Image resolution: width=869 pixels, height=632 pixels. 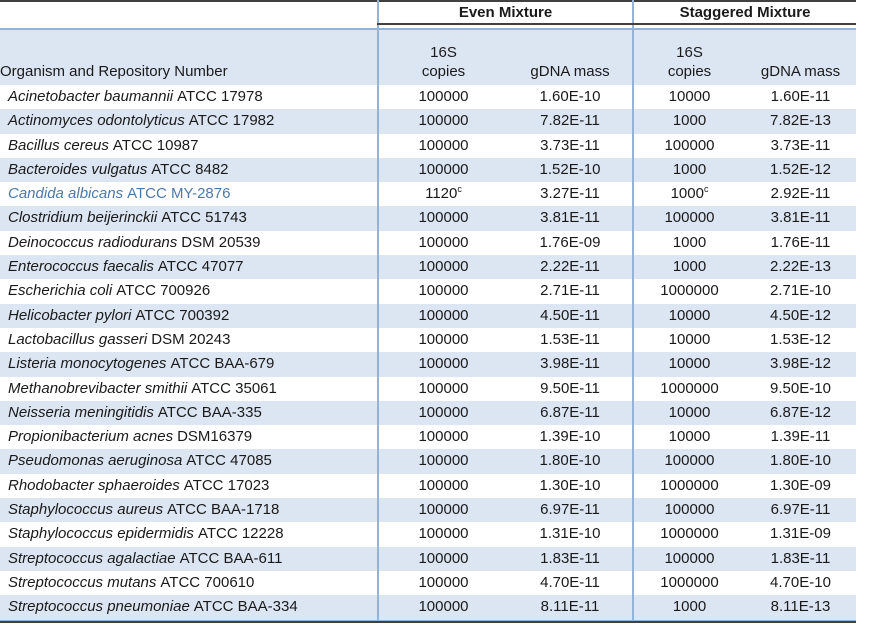 What do you see at coordinates (98, 388) in the screenshot?
I see `organism-name: Methanobrevibacter smithii` at bounding box center [98, 388].